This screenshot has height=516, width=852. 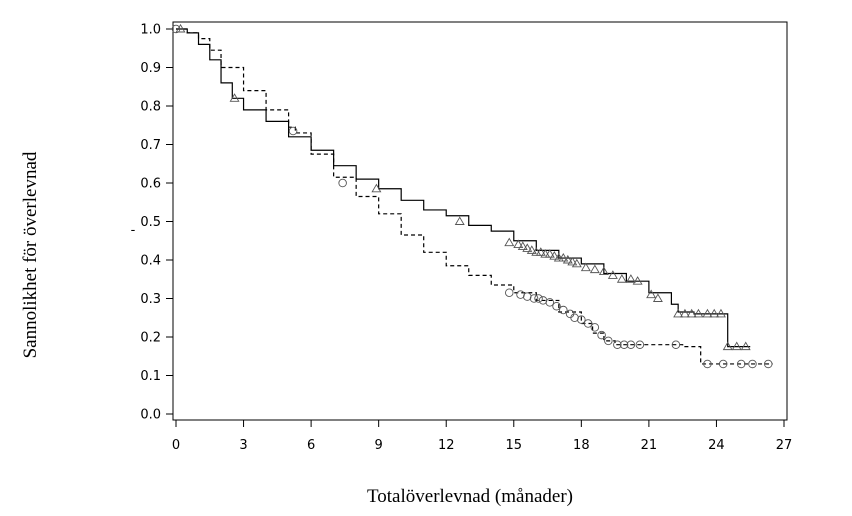 I want to click on x-tick-label: 21, so click(x=649, y=445).